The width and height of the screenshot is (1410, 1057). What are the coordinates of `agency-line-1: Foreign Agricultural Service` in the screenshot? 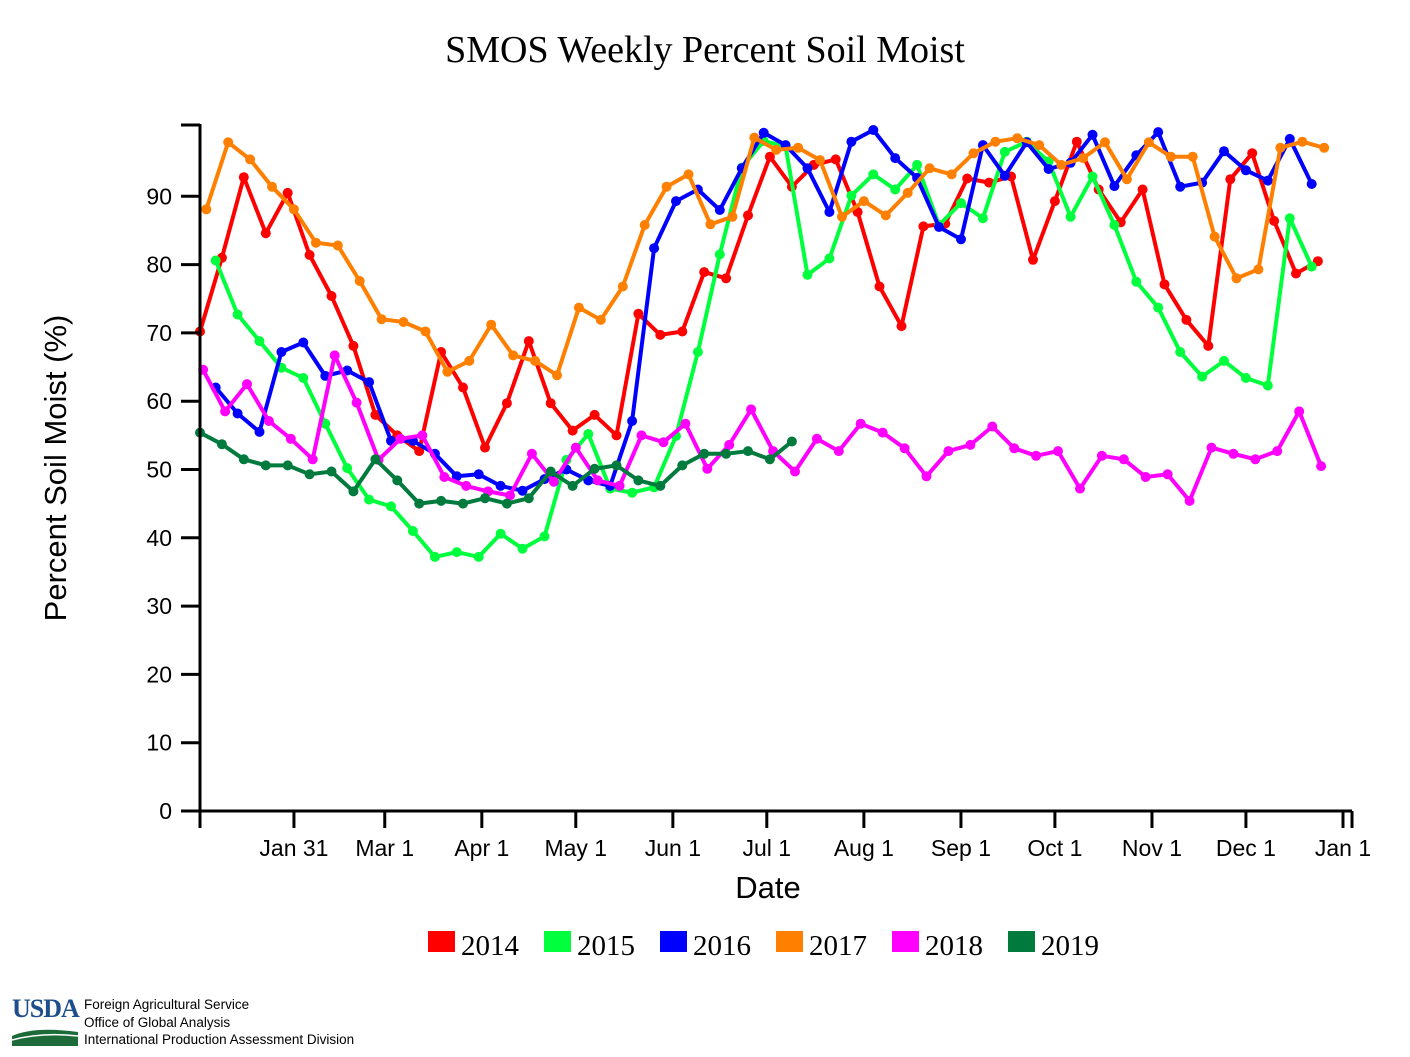 It's located at (167, 1004).